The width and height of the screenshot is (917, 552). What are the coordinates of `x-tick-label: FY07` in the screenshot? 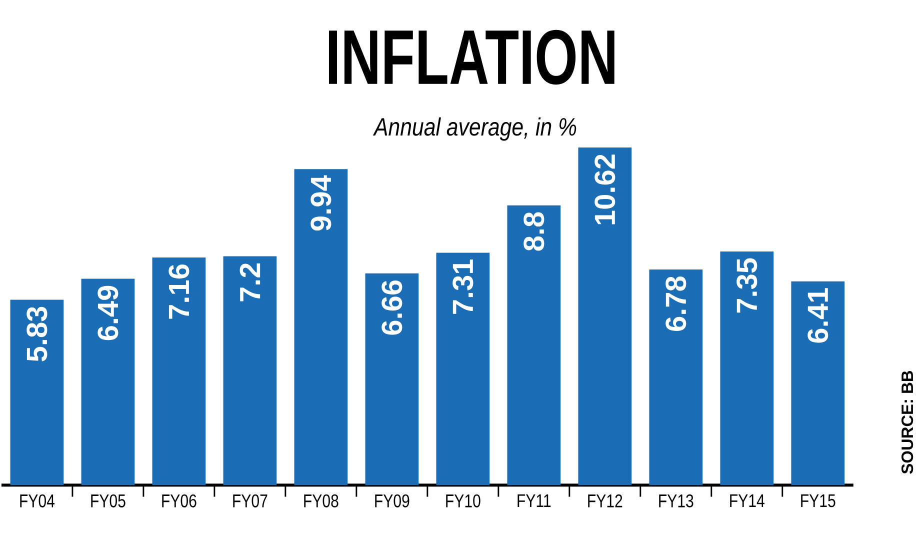 It's located at (250, 501).